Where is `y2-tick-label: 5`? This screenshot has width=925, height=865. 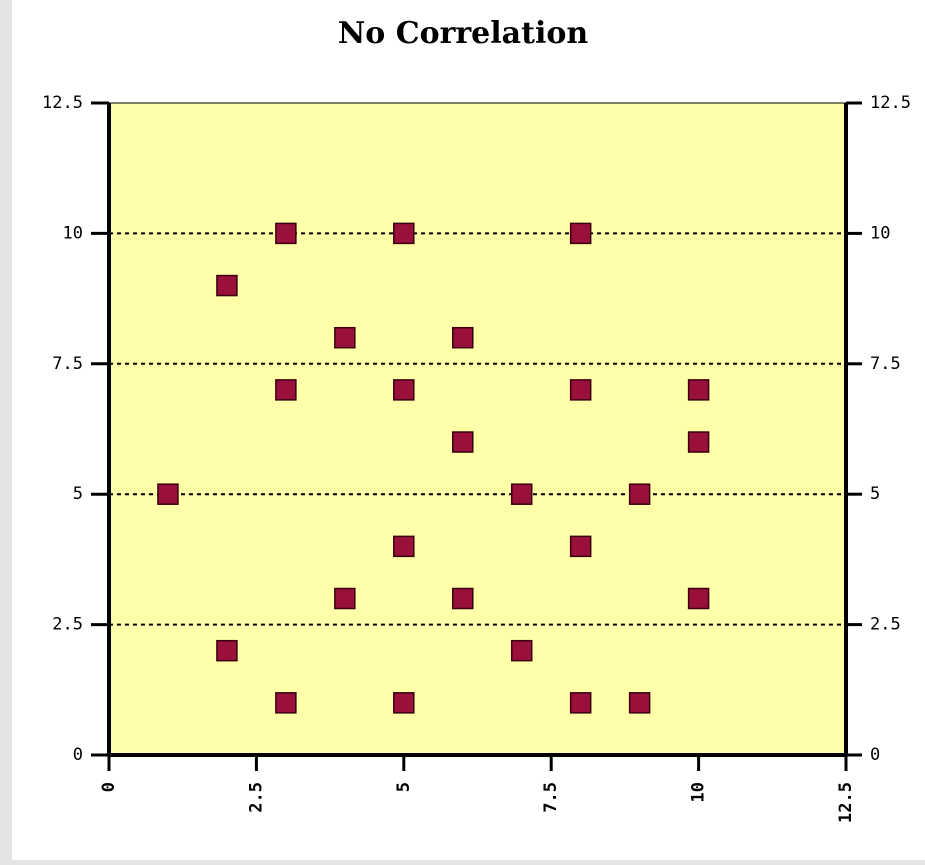 y2-tick-label: 5 is located at coordinates (875, 494).